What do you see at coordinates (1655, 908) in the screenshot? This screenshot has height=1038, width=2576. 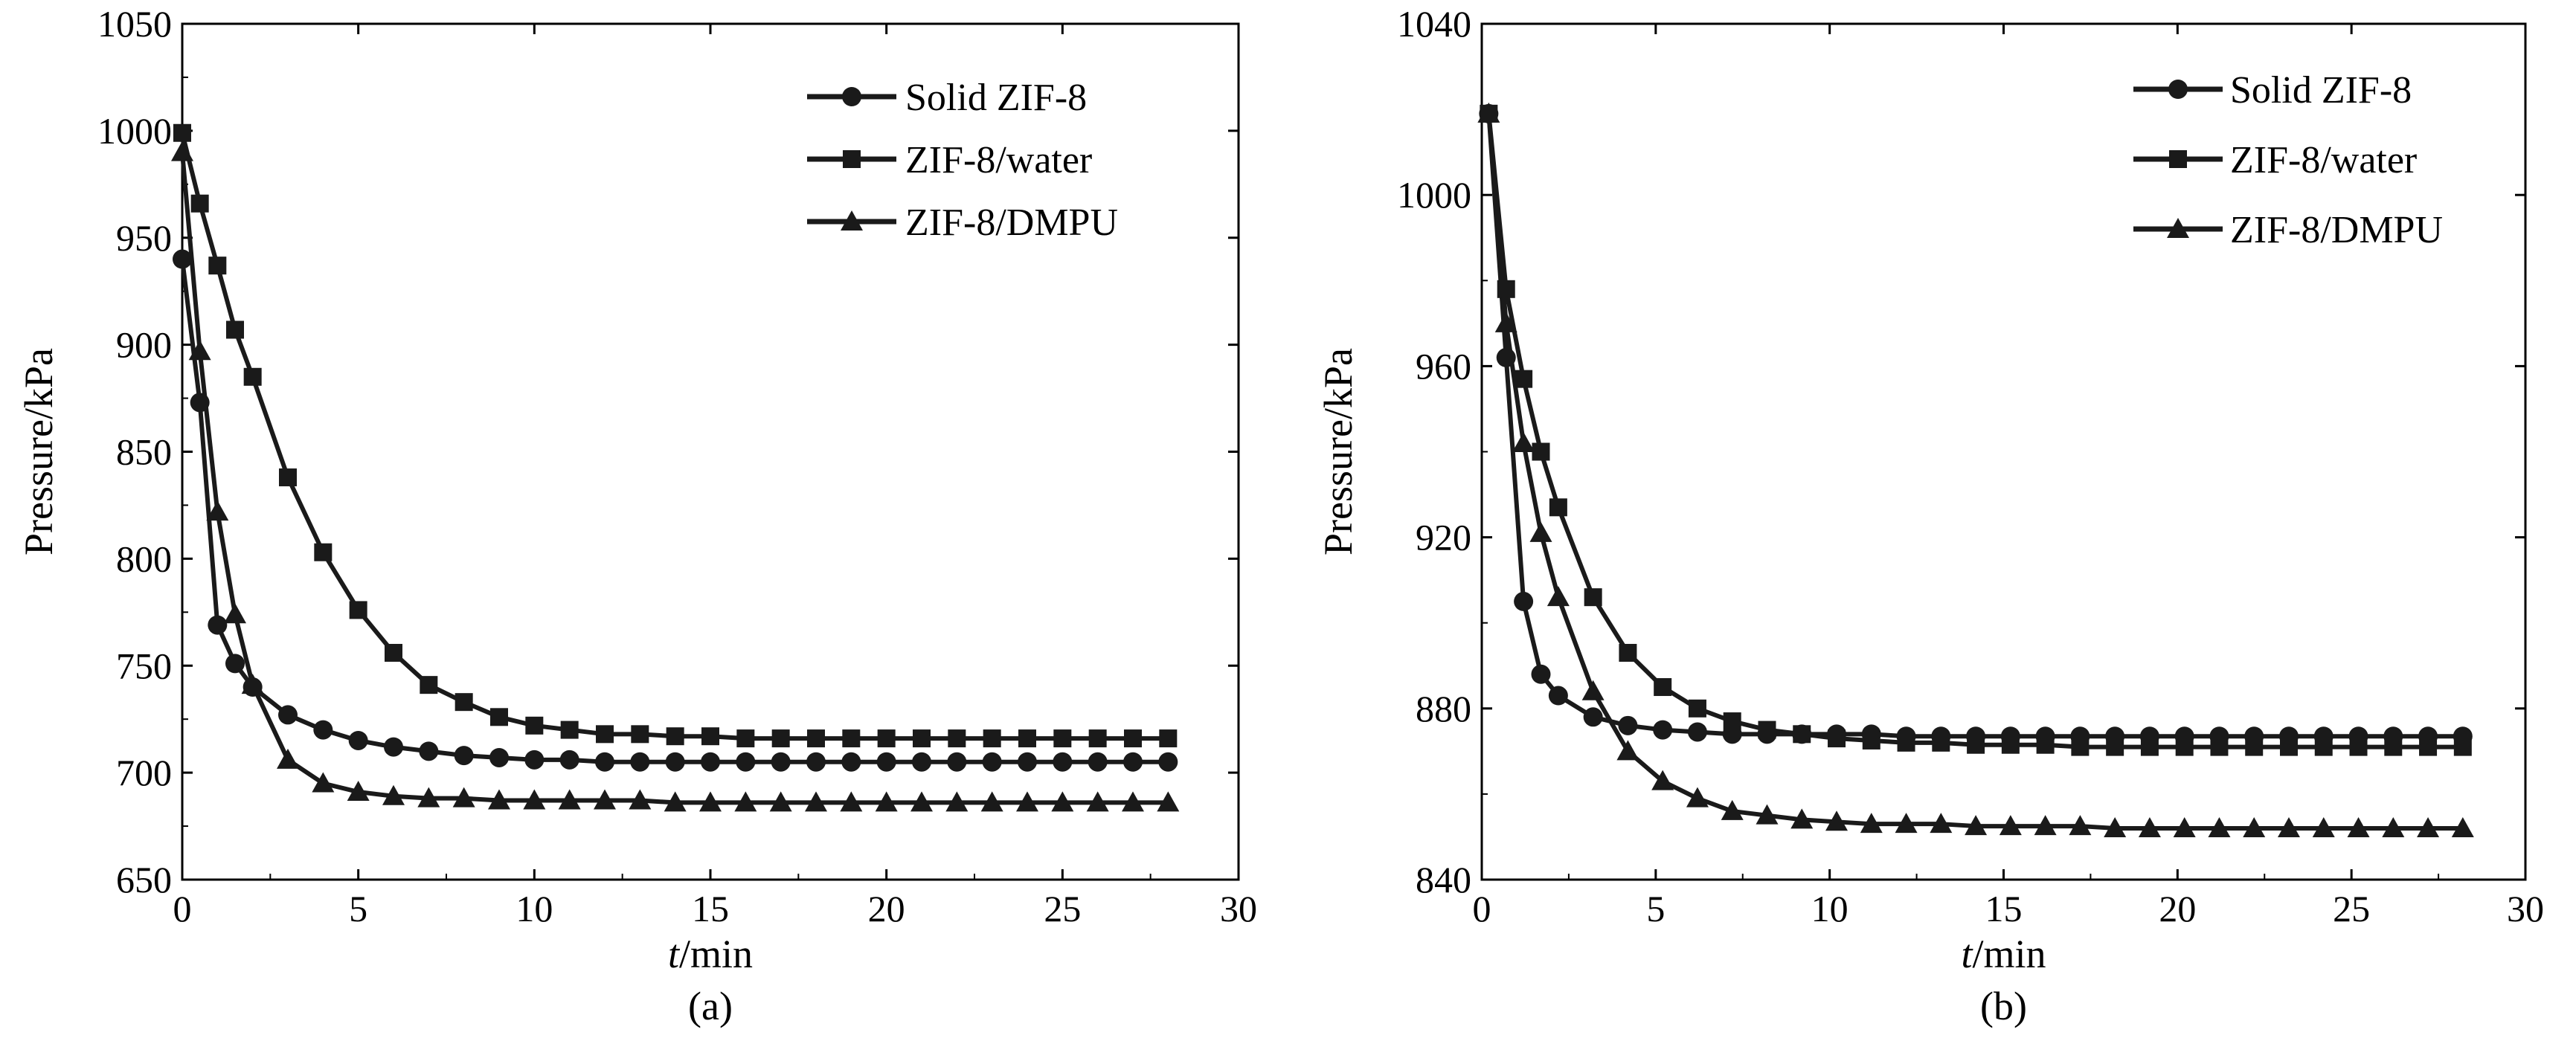 I see `x-tick-label-b: 5` at bounding box center [1655, 908].